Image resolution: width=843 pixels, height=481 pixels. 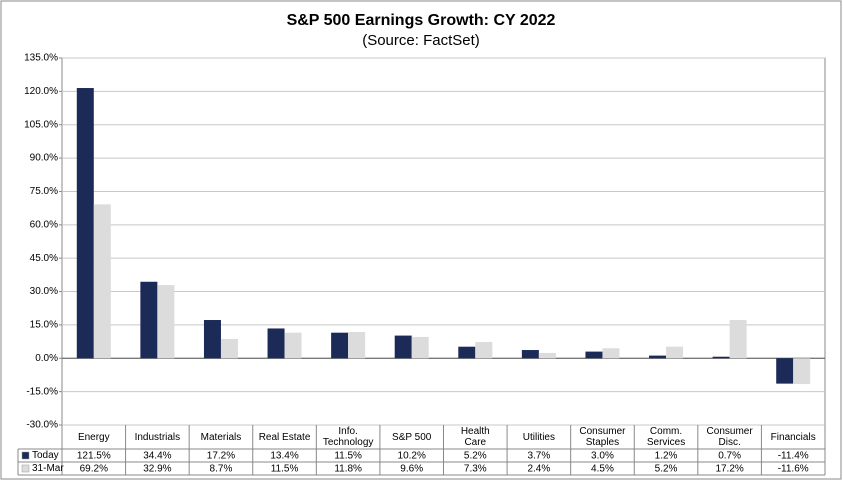 I want to click on y-tick-label: 30.0%, so click(x=44, y=291).